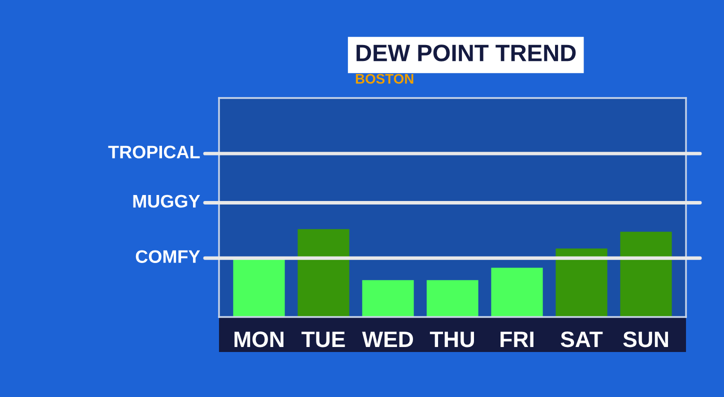 The height and width of the screenshot is (397, 724). I want to click on x-tick-label: SAT, so click(581, 339).